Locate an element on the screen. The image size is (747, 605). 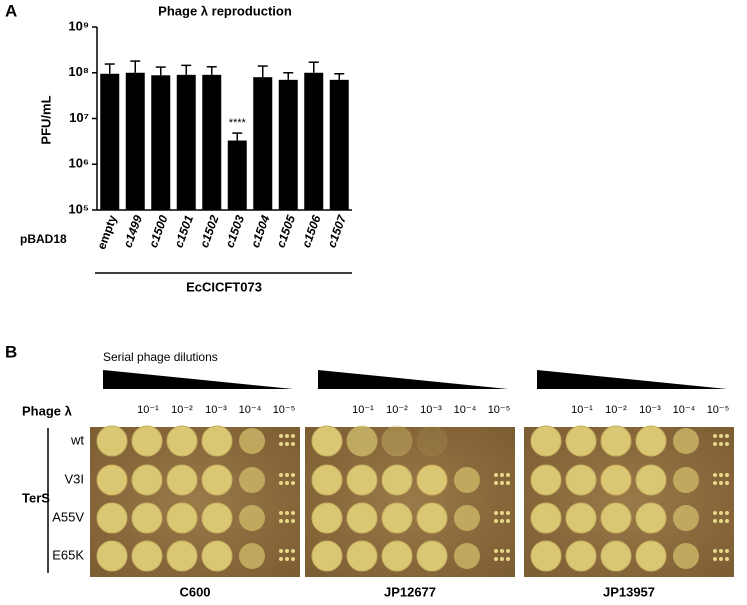
strain-label: C600 is located at coordinates (194, 591).